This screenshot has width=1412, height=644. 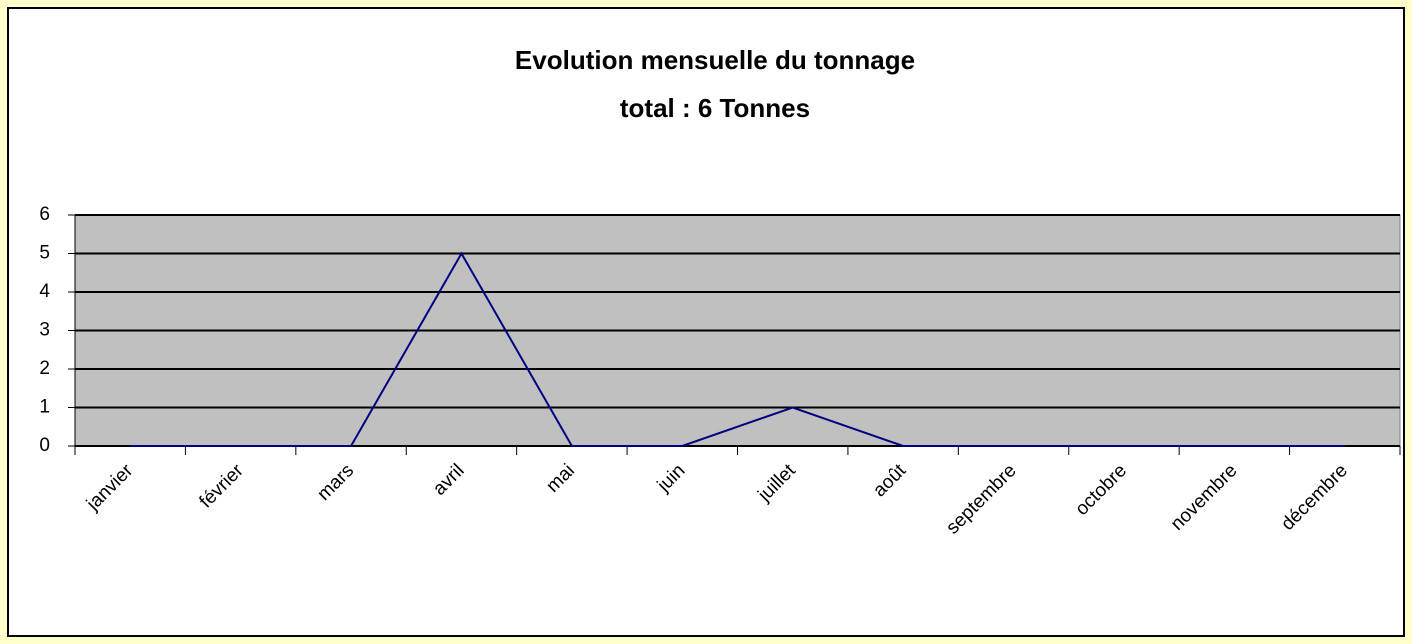 I want to click on y-tick-label: 6, so click(x=44, y=214).